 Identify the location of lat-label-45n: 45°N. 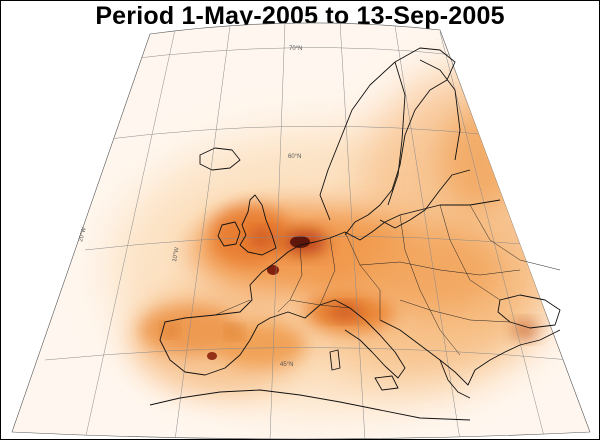
(286, 365).